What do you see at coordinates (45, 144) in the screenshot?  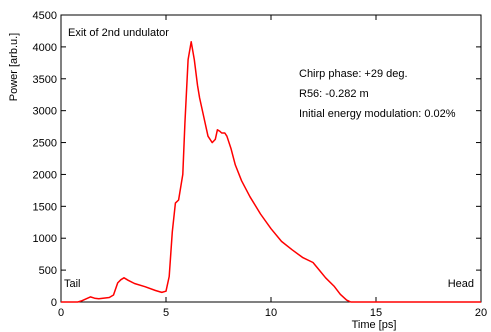 I see `y-tick-label: 2500` at bounding box center [45, 144].